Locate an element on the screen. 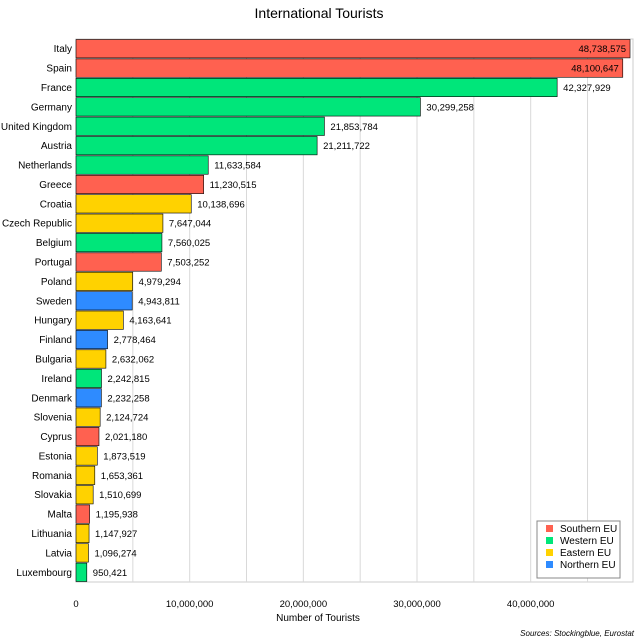 The image size is (640, 640). value-label: 1,147,927 is located at coordinates (116, 534).